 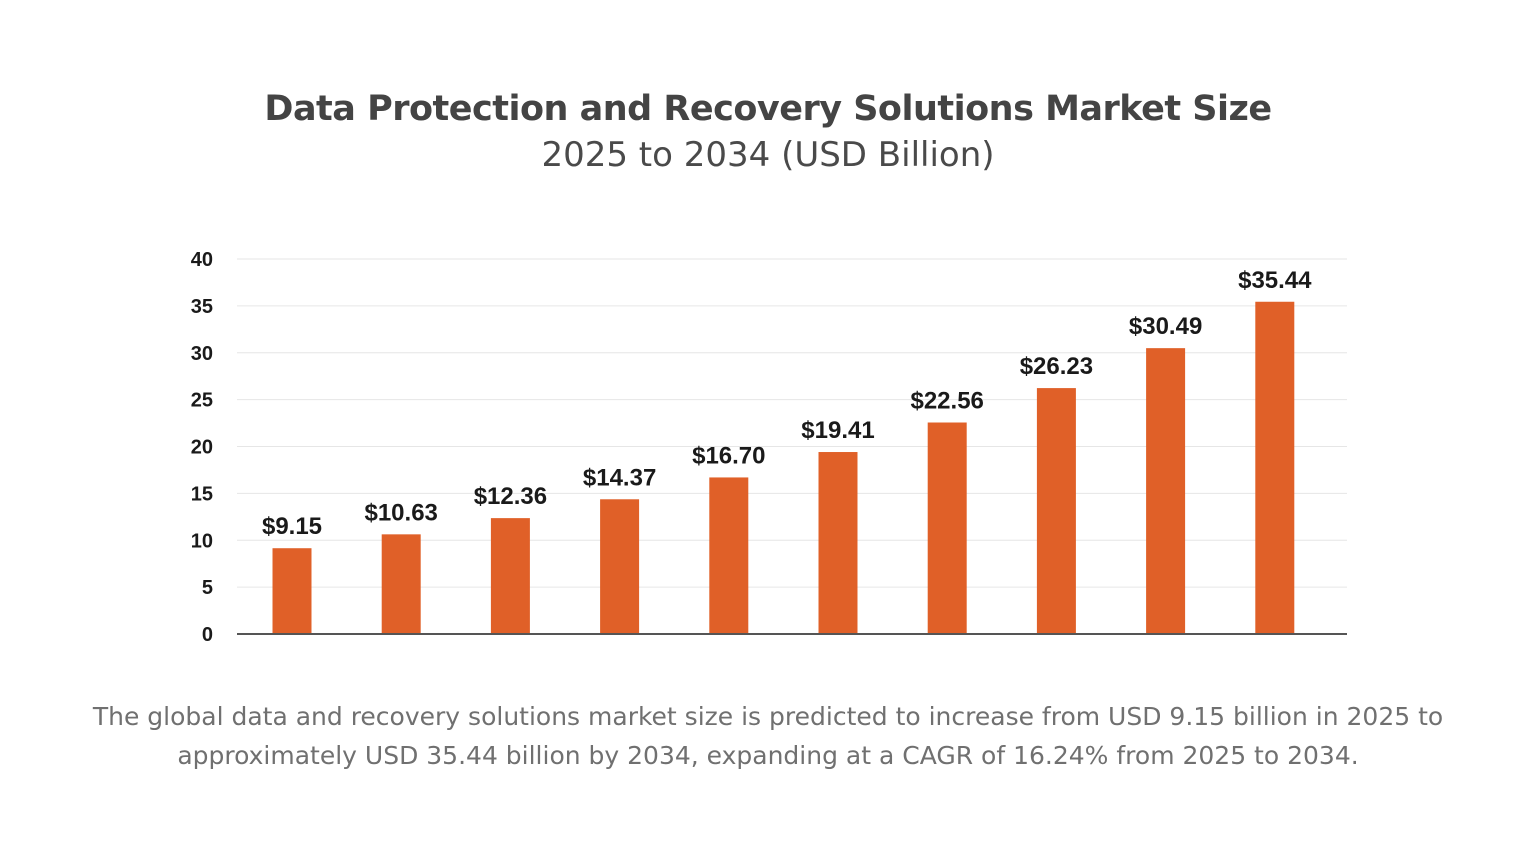 I want to click on data-label-2034: $35.44, so click(x=1275, y=280).